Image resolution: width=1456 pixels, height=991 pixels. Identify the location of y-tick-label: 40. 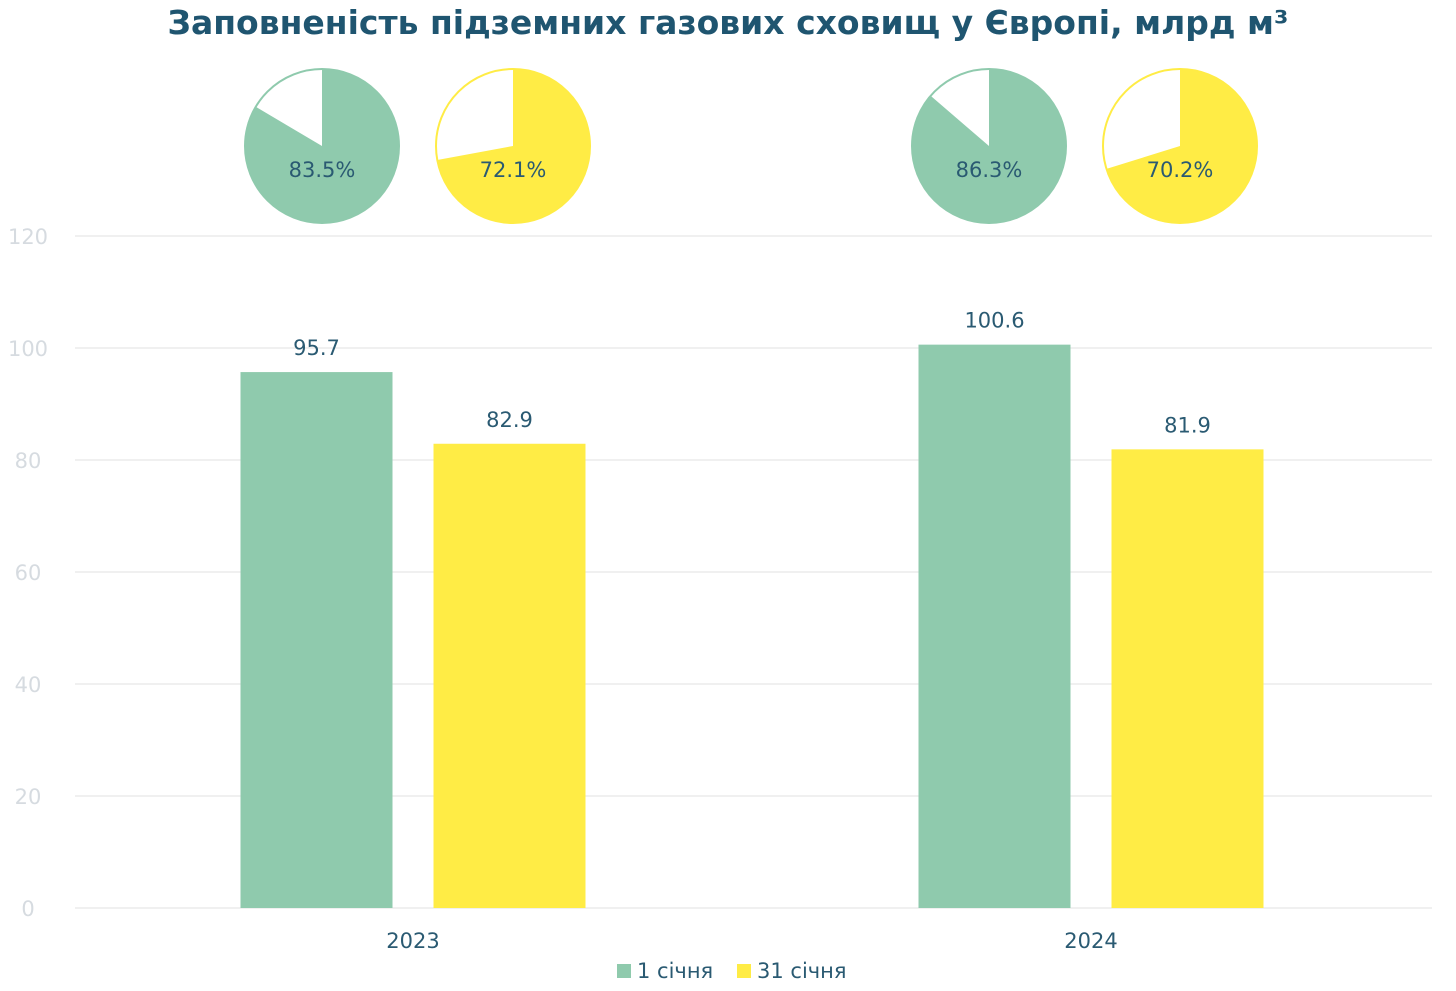
(28, 685).